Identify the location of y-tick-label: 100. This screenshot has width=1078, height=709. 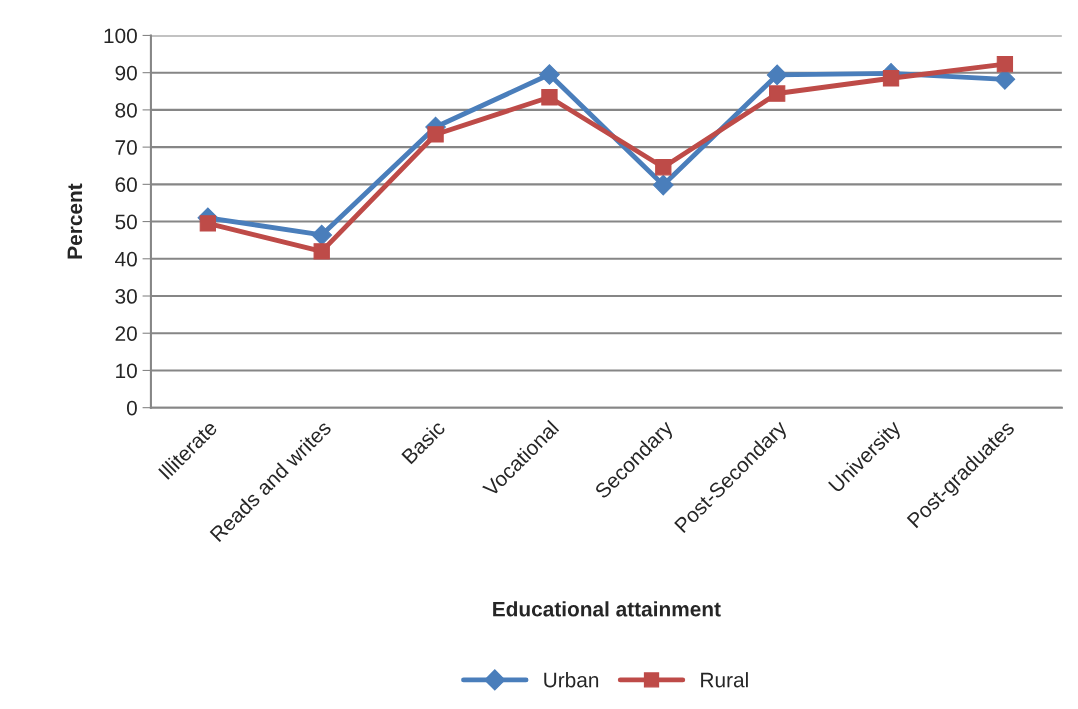
(120, 36).